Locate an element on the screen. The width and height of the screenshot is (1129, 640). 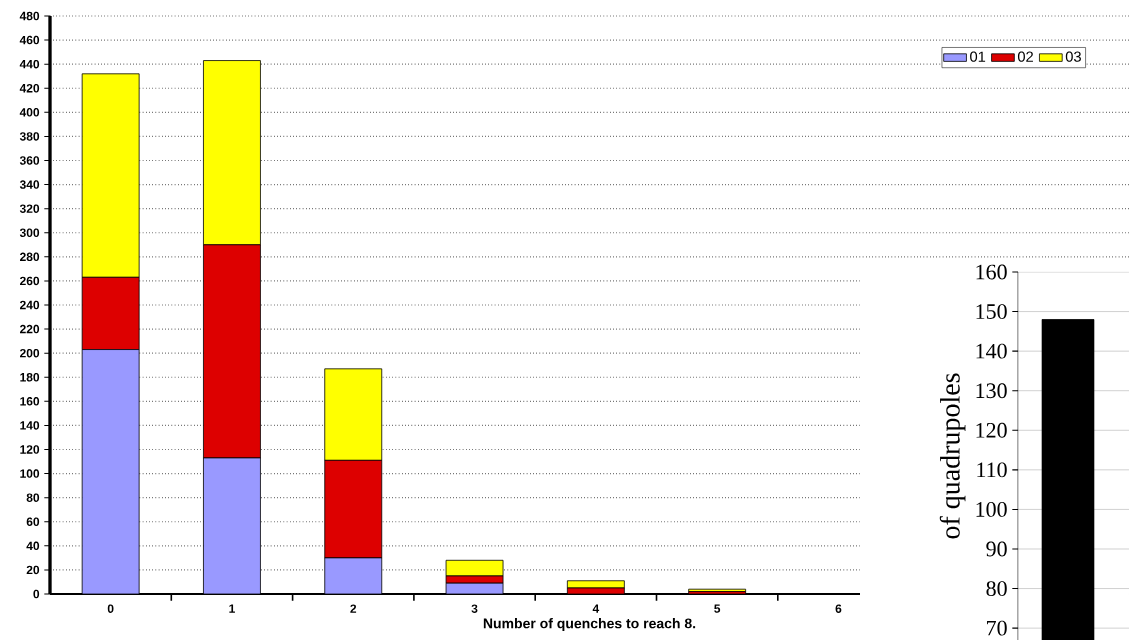
x-tick-label: 6 is located at coordinates (838, 608).